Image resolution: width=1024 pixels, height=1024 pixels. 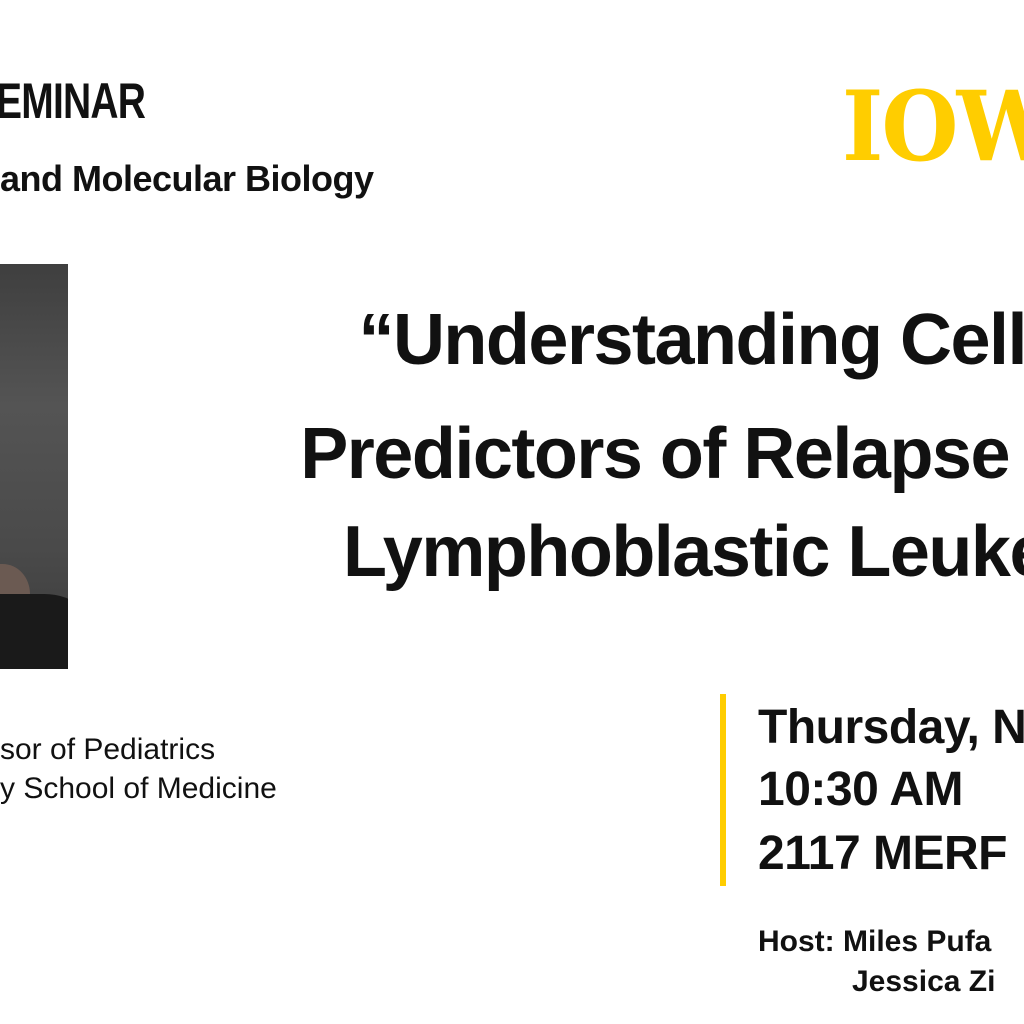 What do you see at coordinates (187, 178) in the screenshot?
I see `department-name: and Molecular Biology` at bounding box center [187, 178].